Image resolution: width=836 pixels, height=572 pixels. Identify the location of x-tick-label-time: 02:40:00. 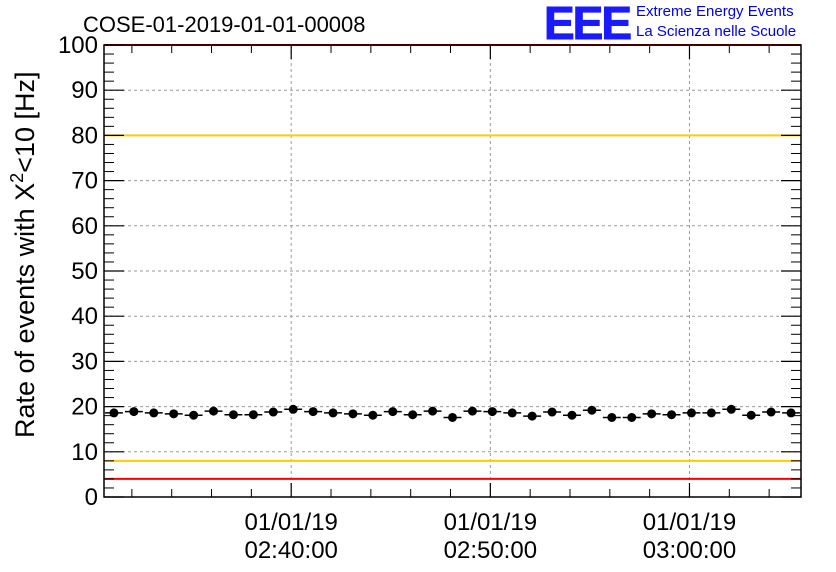
(290, 550).